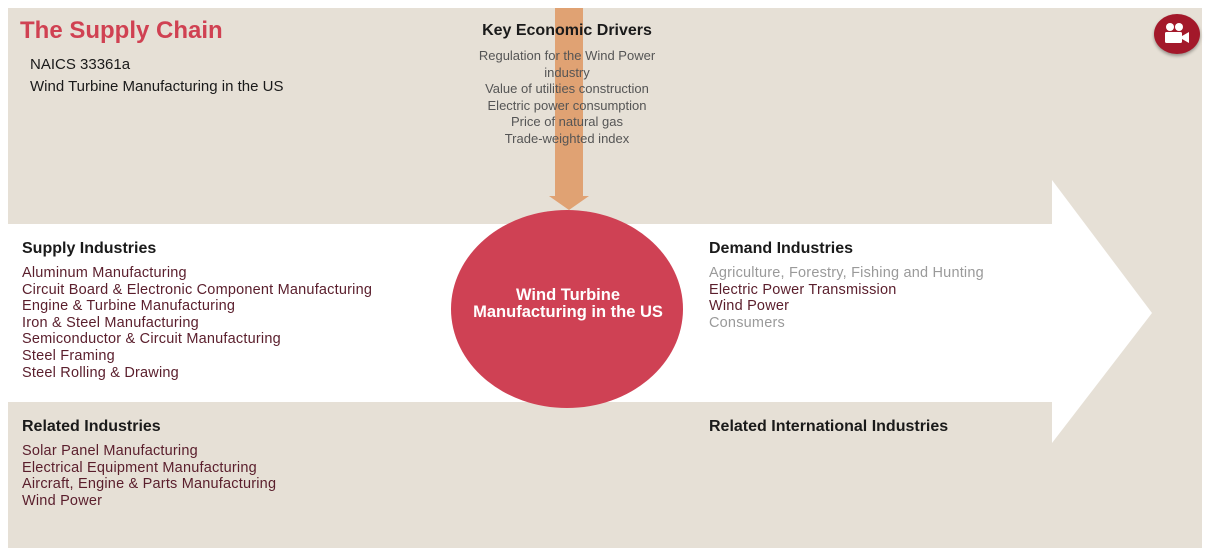 The image size is (1208, 556). Describe the element at coordinates (157, 86) in the screenshot. I see `industry-name: Wind Turbine Manufacturing in the US` at that location.